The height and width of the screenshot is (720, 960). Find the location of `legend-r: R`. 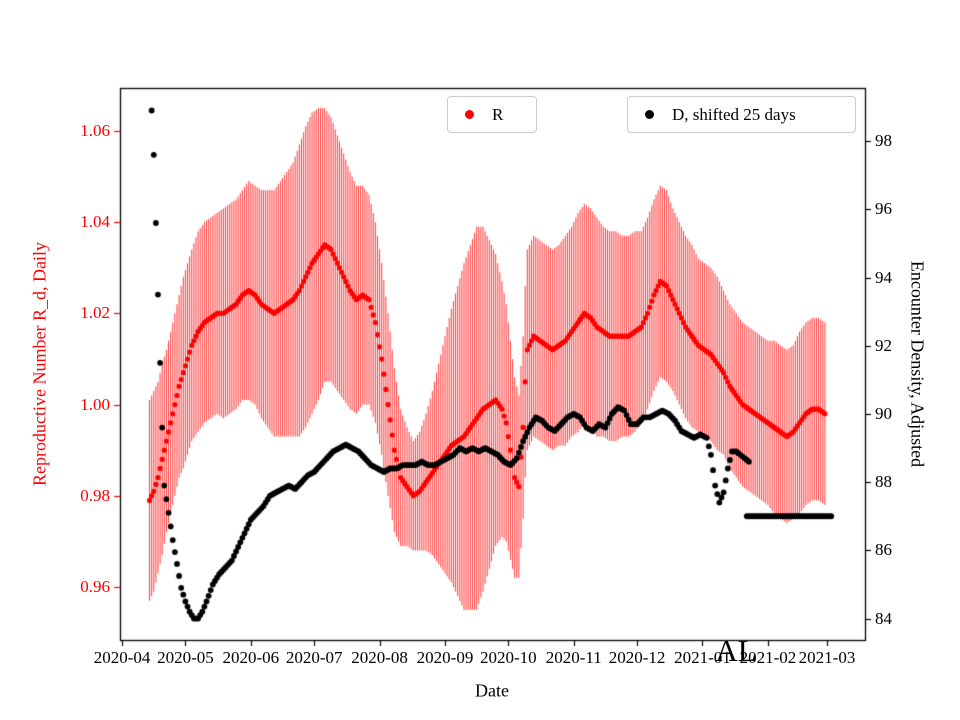

legend-r: R is located at coordinates (492, 114).